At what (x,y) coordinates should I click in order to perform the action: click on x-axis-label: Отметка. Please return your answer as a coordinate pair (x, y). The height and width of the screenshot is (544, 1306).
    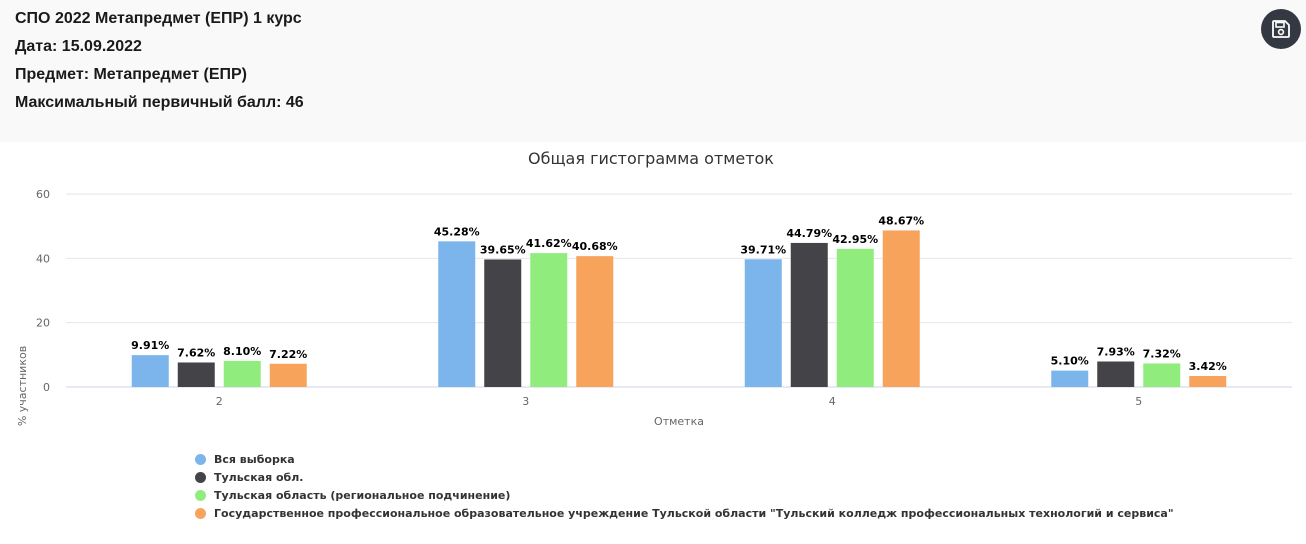
    Looking at the image, I should click on (679, 421).